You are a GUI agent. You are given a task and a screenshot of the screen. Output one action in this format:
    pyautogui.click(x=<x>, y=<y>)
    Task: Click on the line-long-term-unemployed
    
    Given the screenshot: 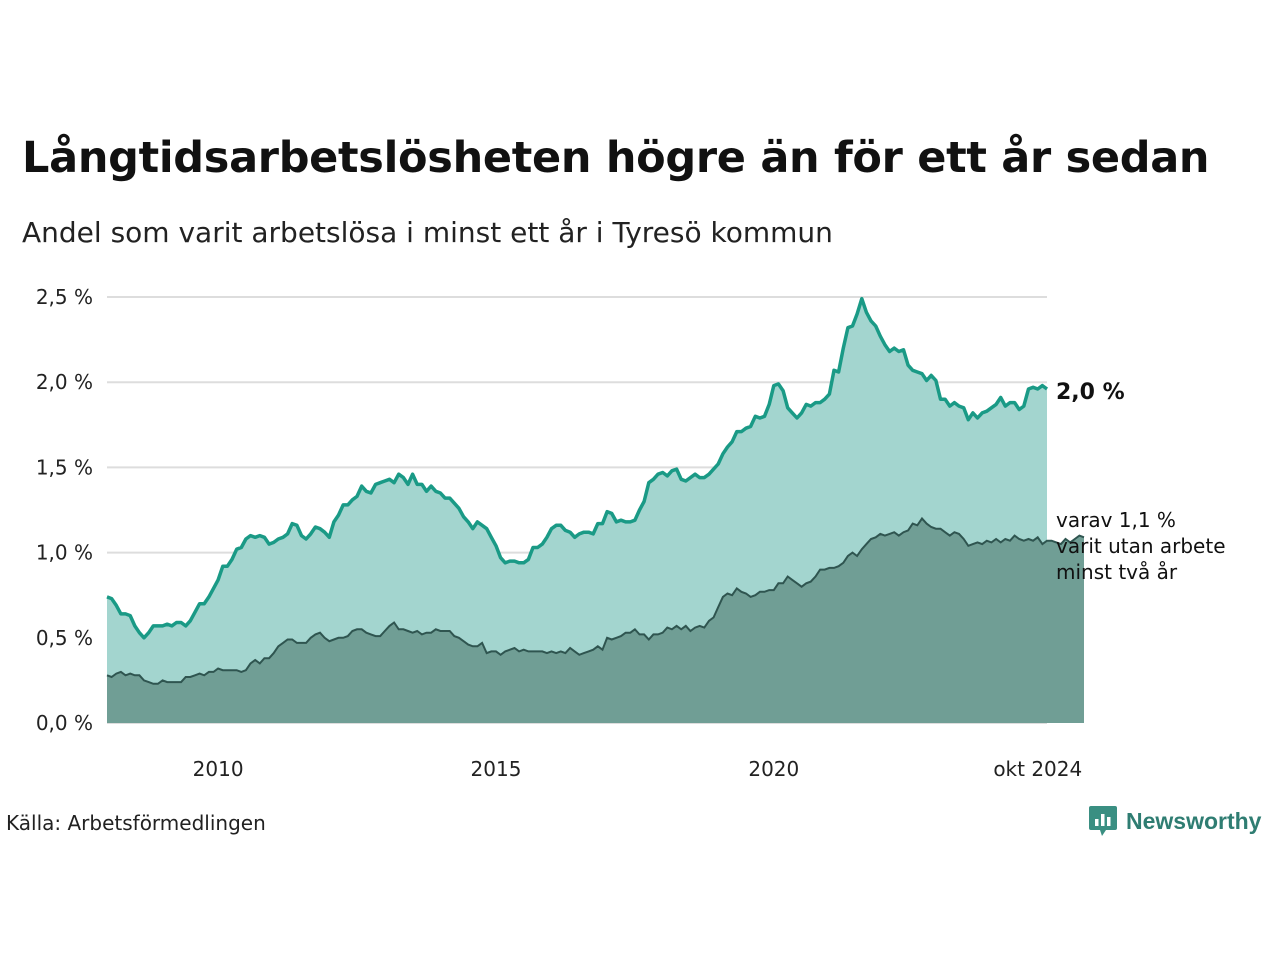 What is the action you would take?
    pyautogui.click(x=595, y=600)
    